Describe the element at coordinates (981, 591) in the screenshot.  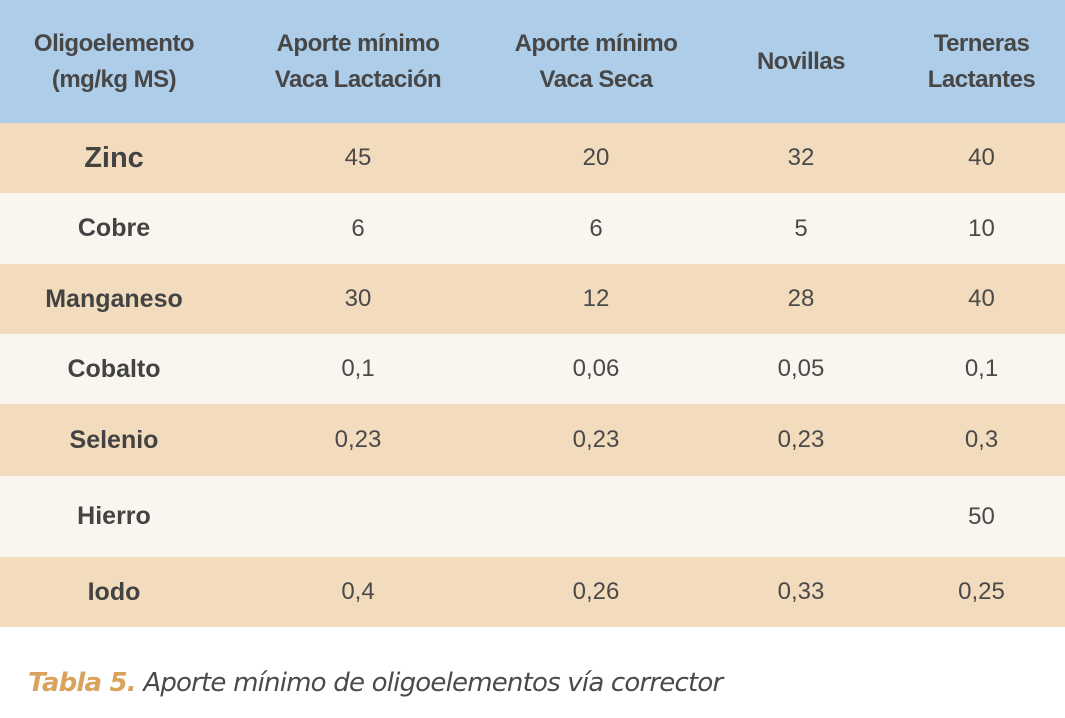
I see `table-cell: 0,25` at that location.